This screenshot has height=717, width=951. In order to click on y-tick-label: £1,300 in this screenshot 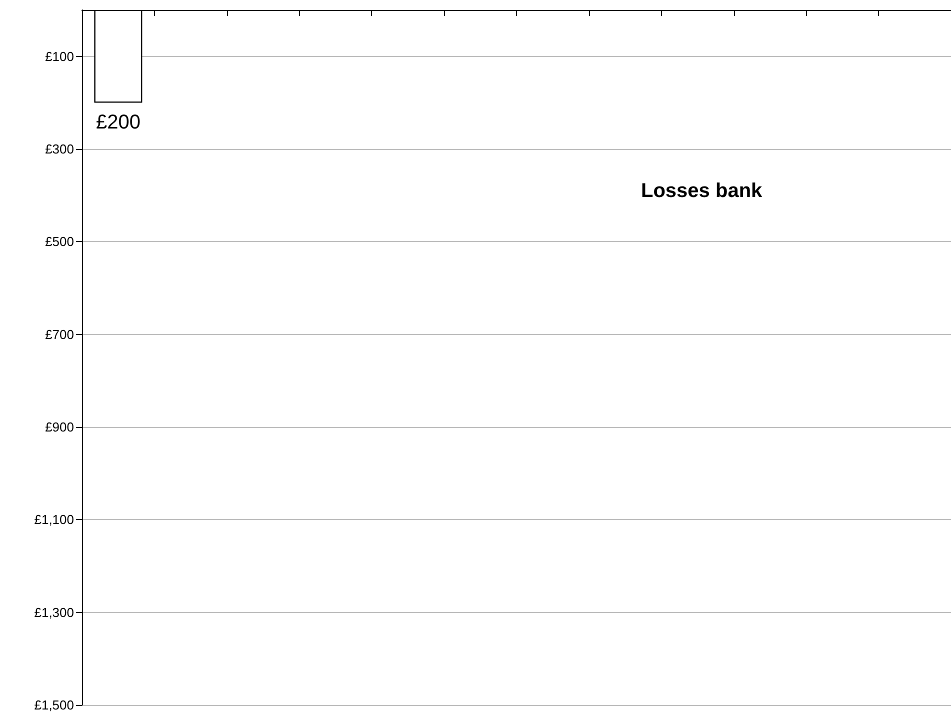, I will do `click(54, 612)`.